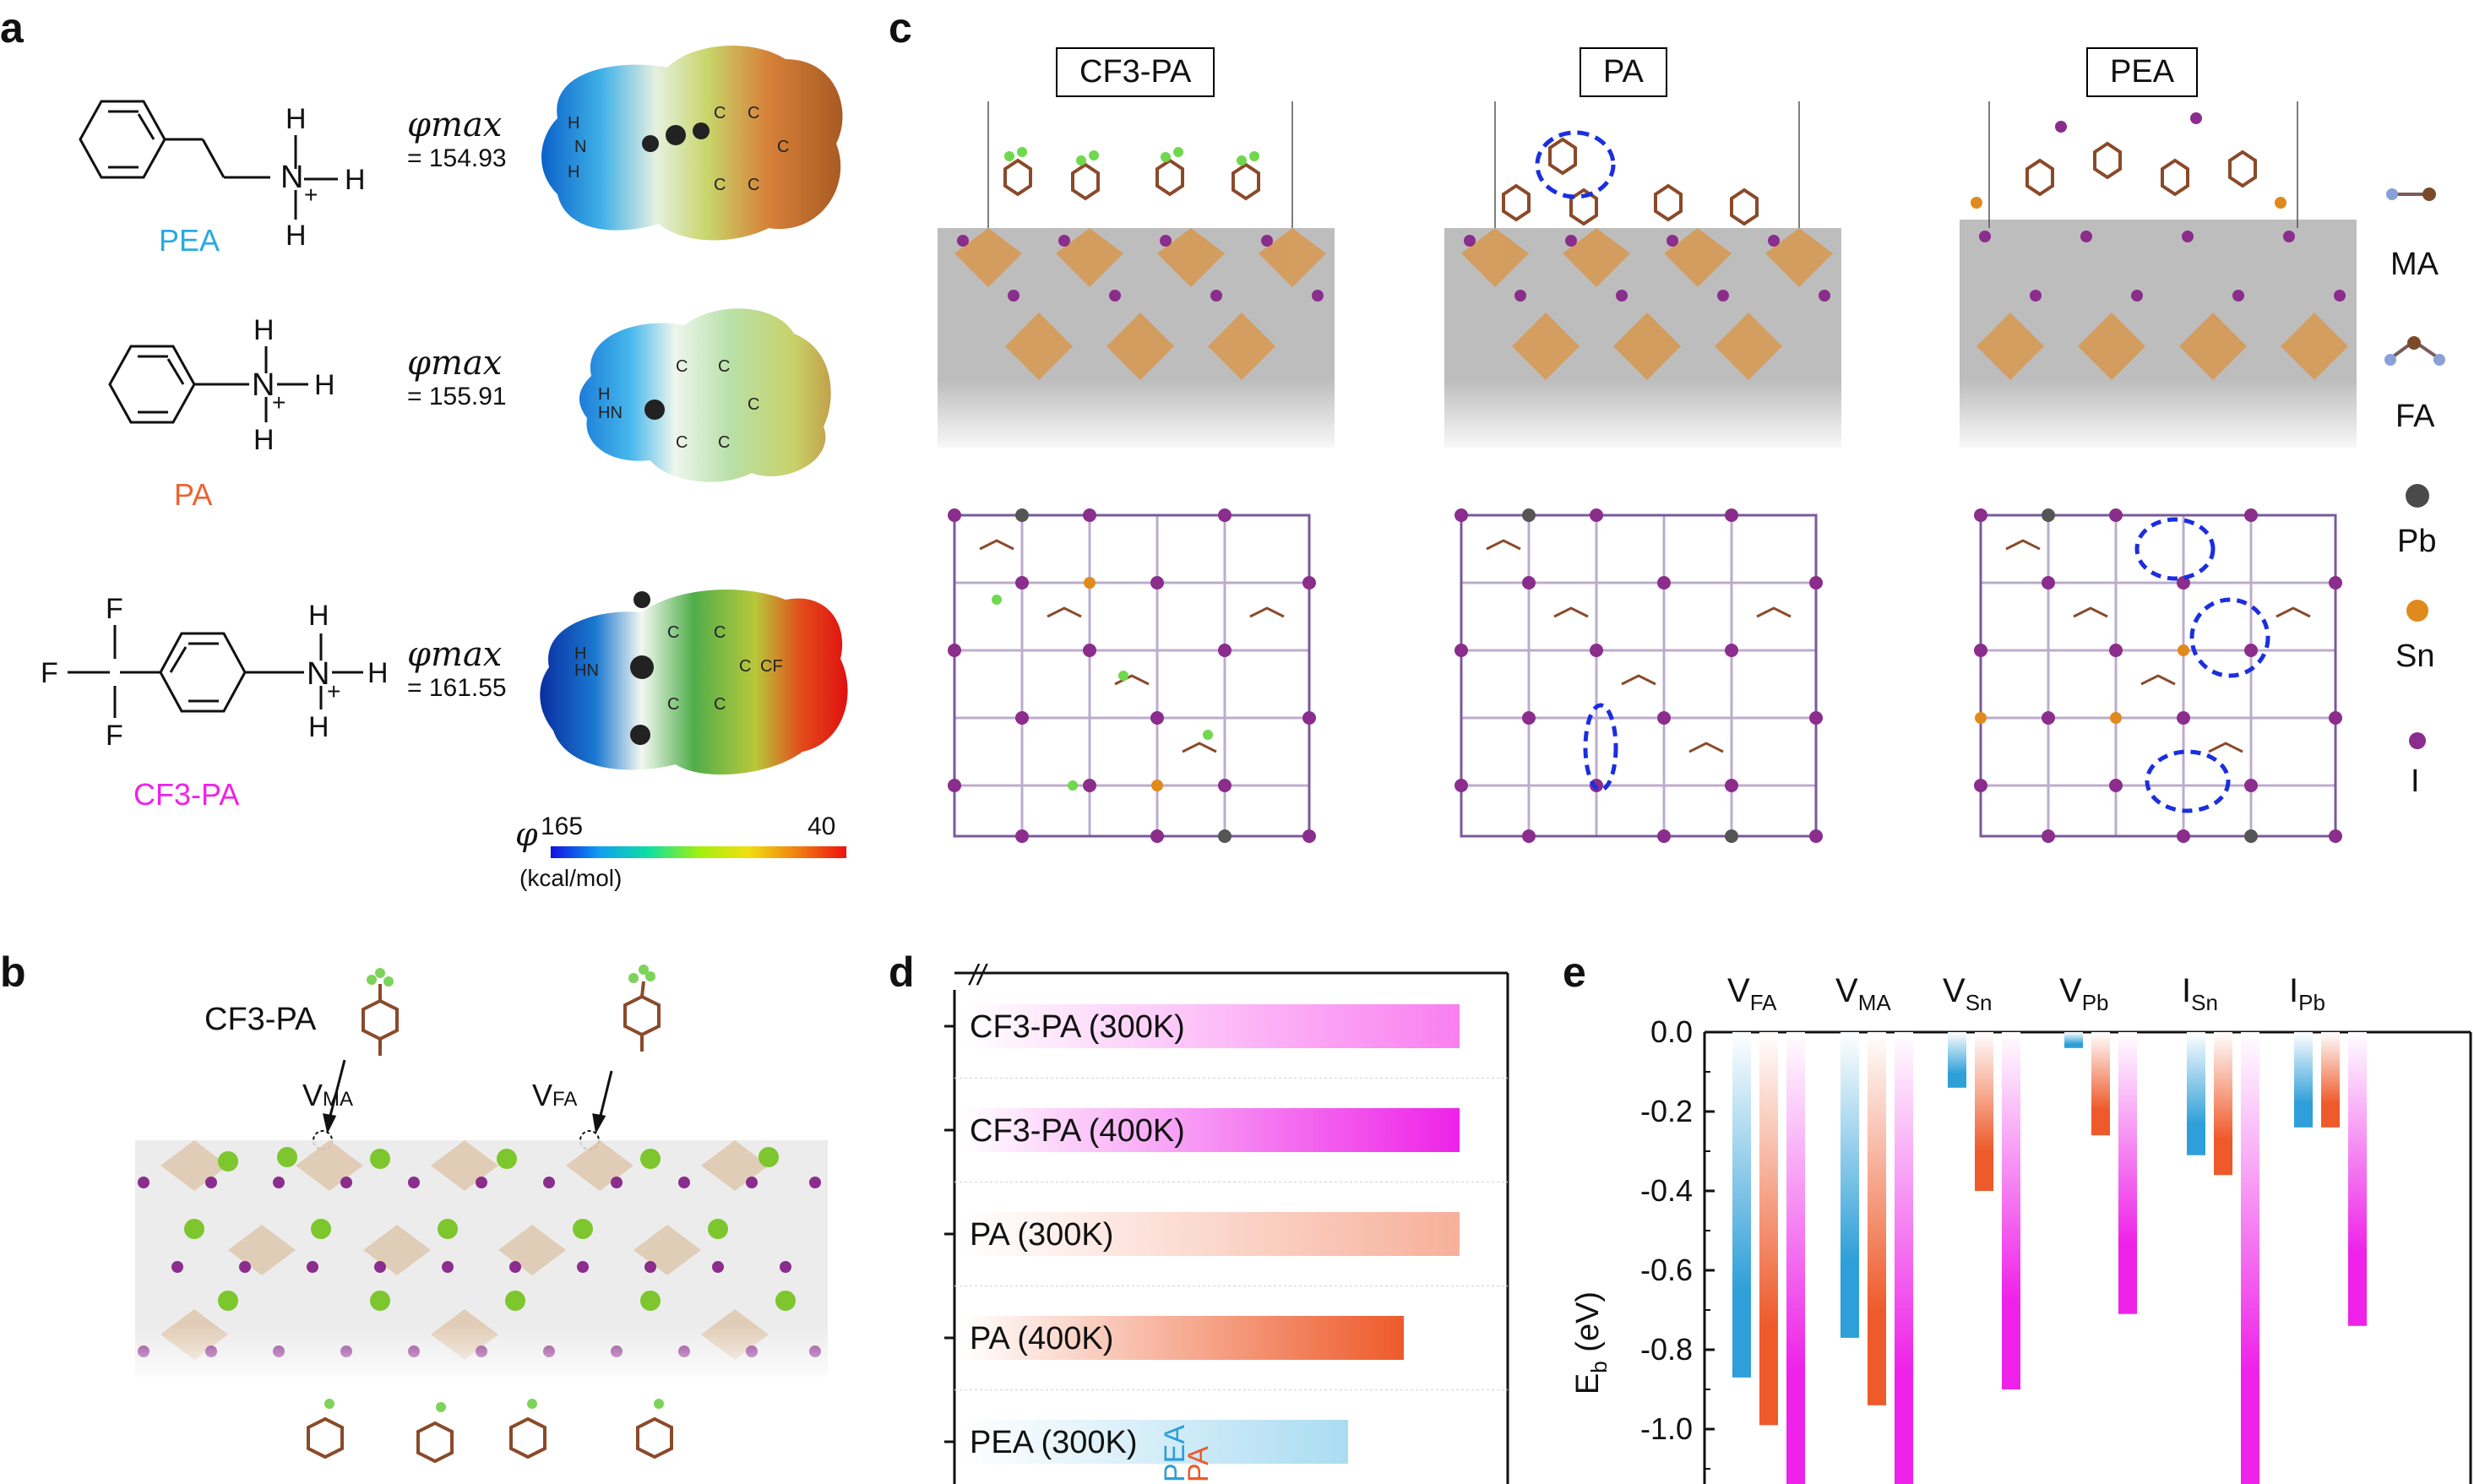 The width and height of the screenshot is (2474, 1484). I want to click on panel-e-series-label: PA, so click(1199, 1464).